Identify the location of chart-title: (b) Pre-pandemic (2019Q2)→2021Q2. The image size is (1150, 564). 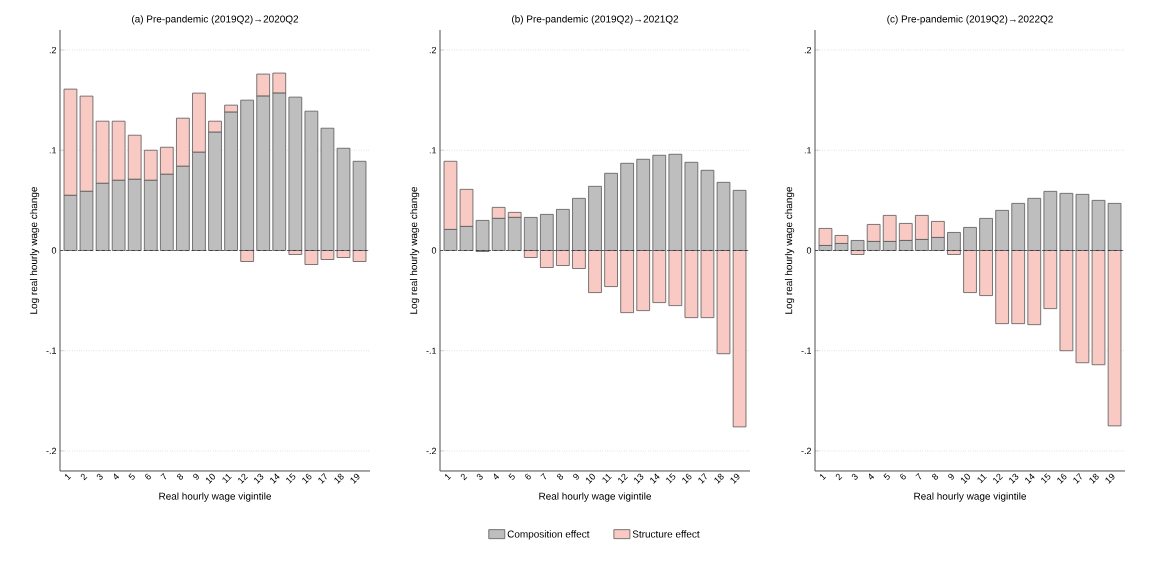
(595, 20).